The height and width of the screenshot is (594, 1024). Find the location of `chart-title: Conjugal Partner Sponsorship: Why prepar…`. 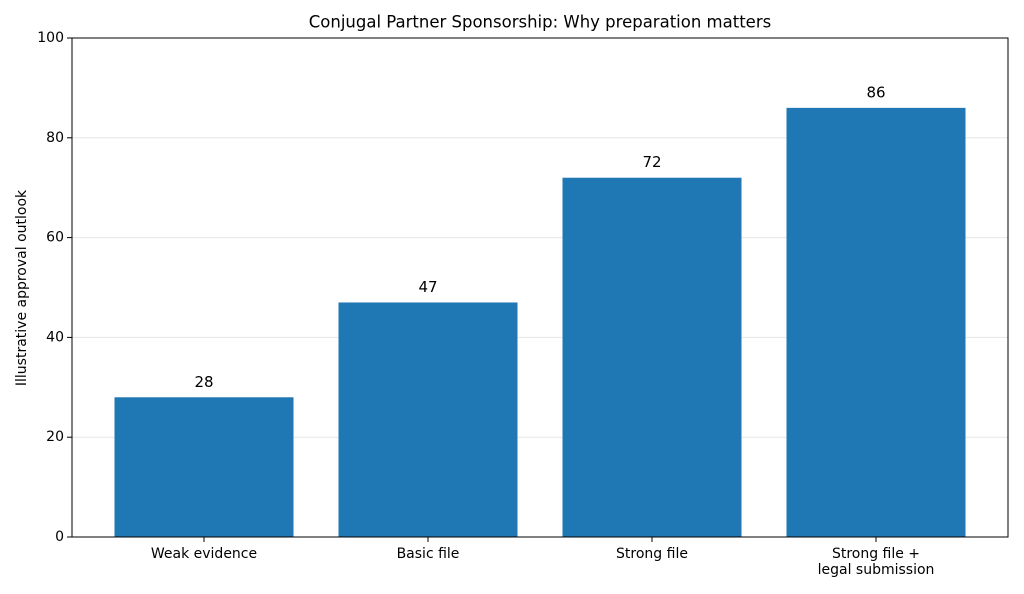

chart-title: Conjugal Partner Sponsorship: Why prepar… is located at coordinates (540, 22).